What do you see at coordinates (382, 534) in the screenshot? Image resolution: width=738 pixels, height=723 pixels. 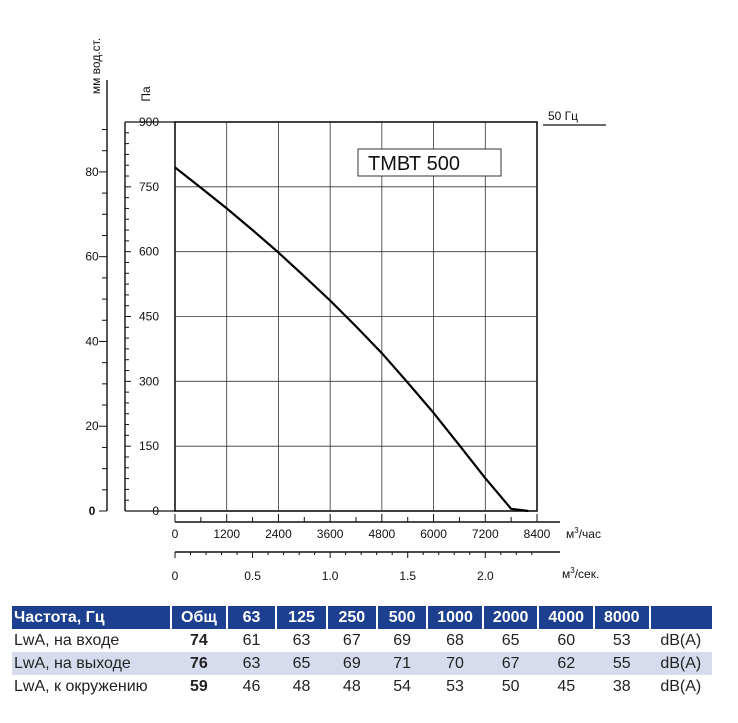 I see `x-tick-label: 4800` at bounding box center [382, 534].